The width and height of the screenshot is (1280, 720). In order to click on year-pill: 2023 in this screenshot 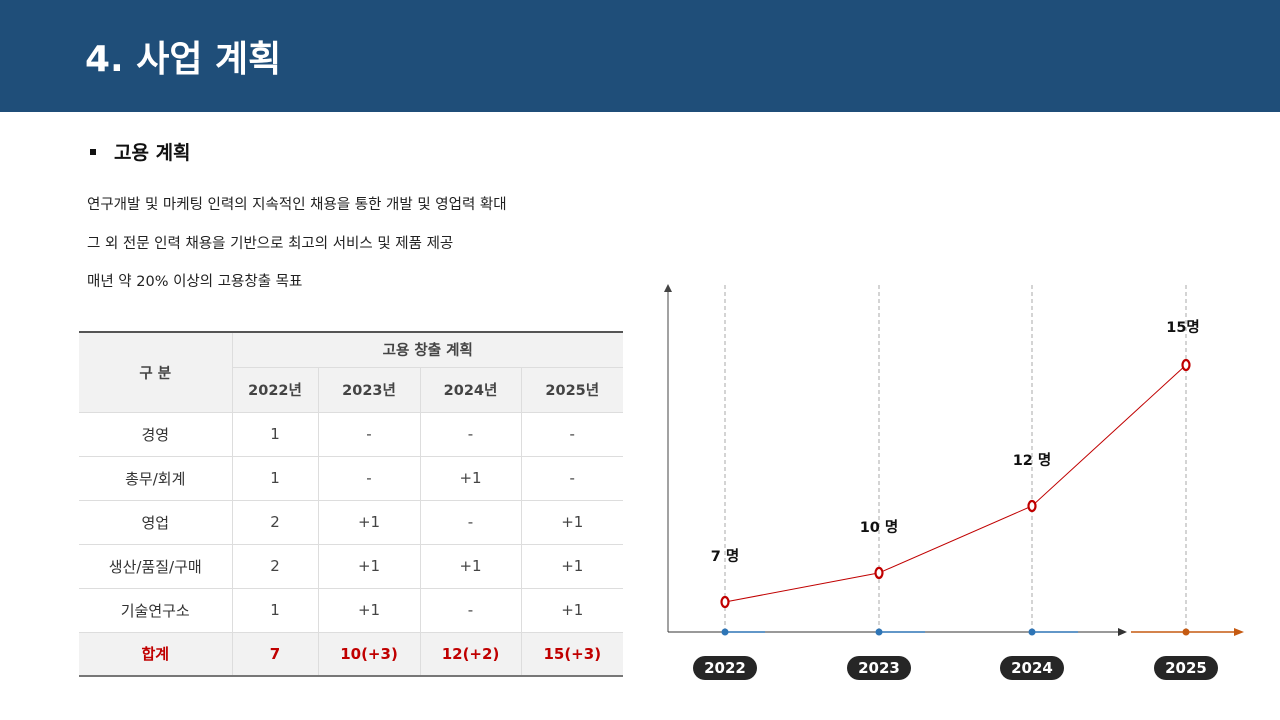, I will do `click(879, 668)`.